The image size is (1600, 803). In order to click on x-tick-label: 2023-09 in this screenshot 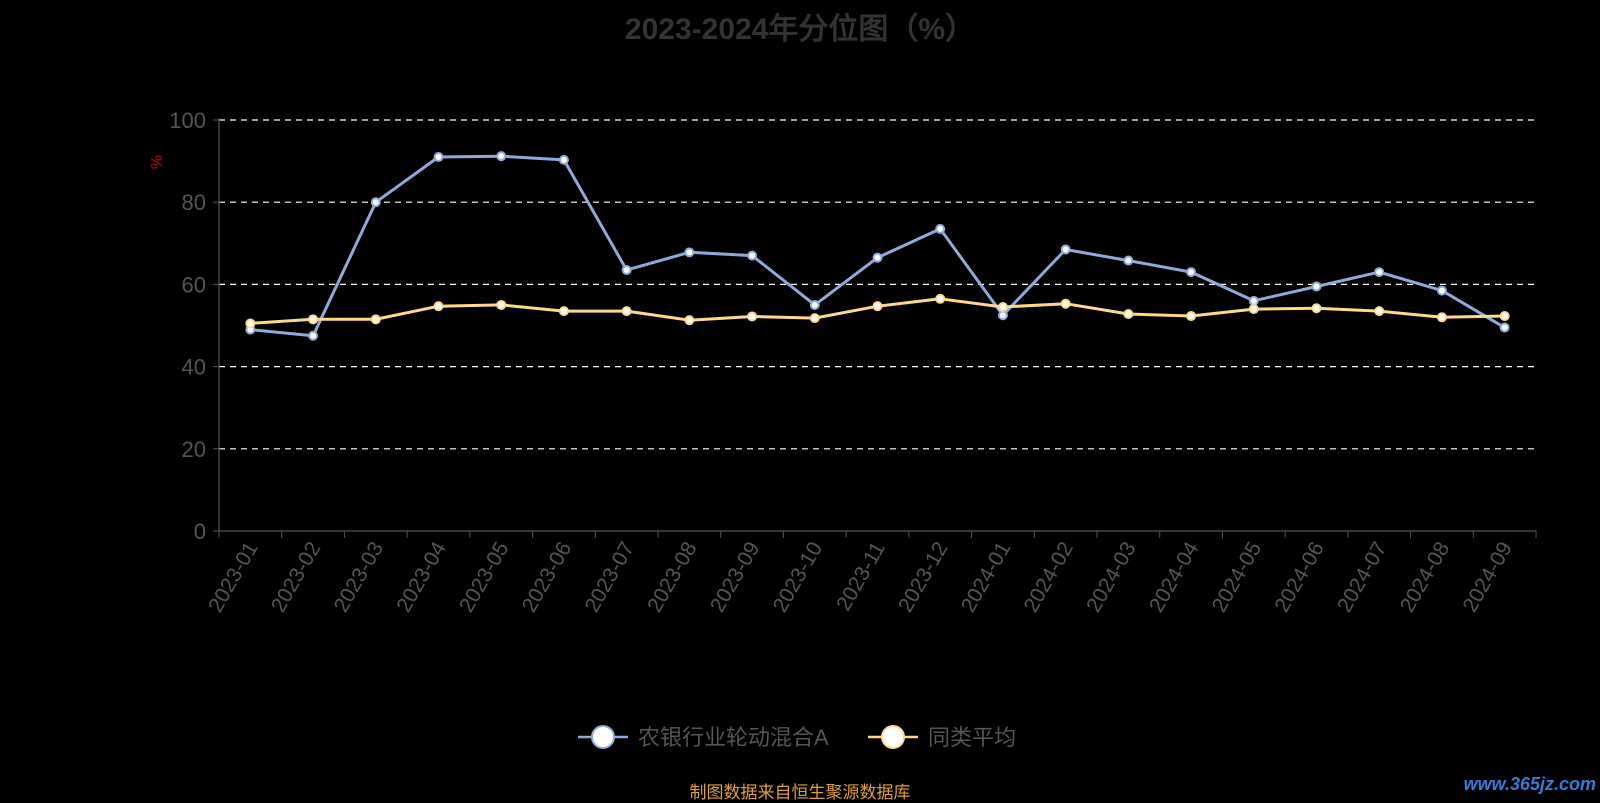, I will do `click(735, 577)`.